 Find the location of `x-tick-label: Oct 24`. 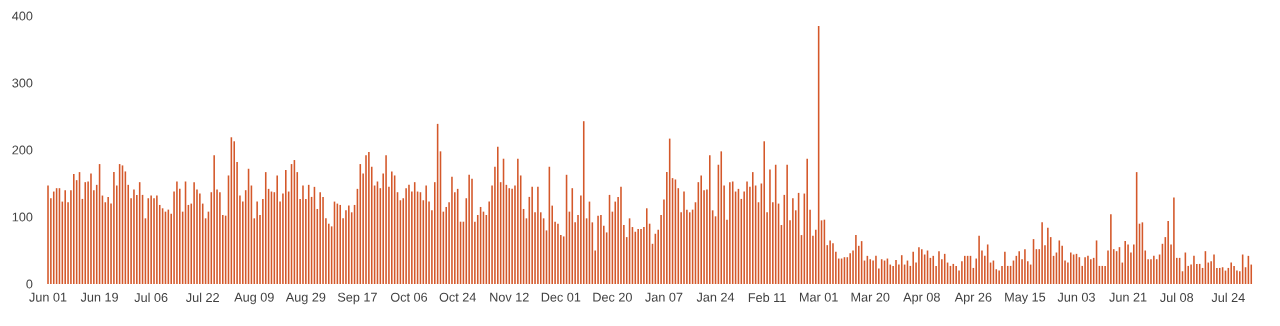

x-tick-label: Oct 24 is located at coordinates (457, 297).